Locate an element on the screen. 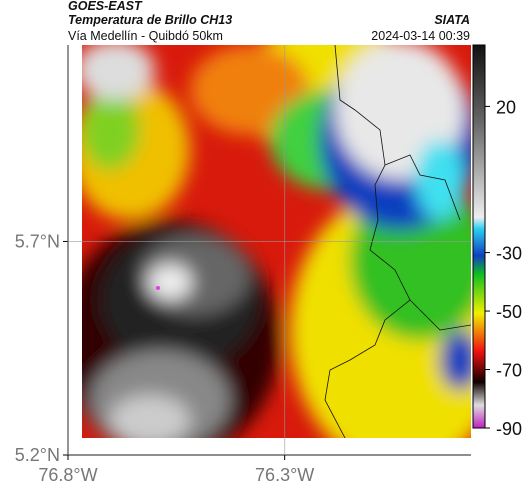  colorbar-tick-label: -30 is located at coordinates (509, 254).